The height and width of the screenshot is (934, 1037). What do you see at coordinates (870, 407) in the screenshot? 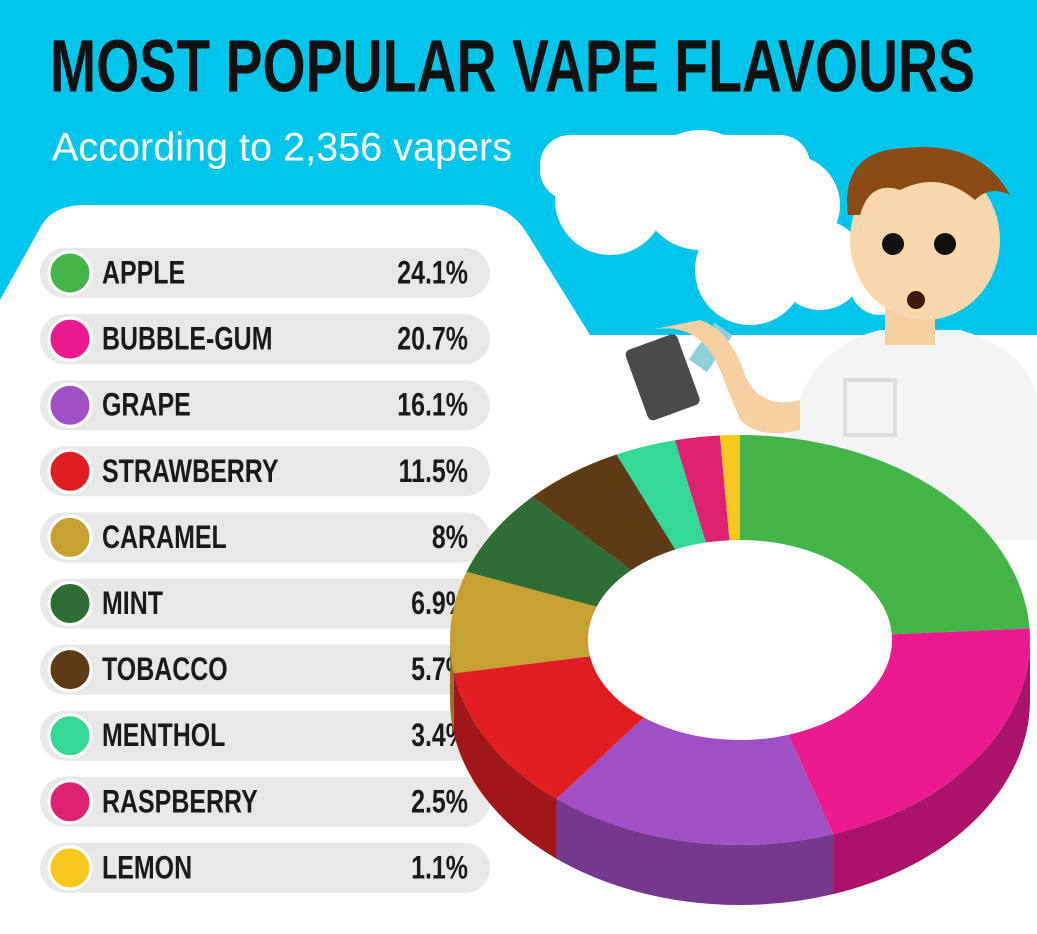
I see `pocket` at bounding box center [870, 407].